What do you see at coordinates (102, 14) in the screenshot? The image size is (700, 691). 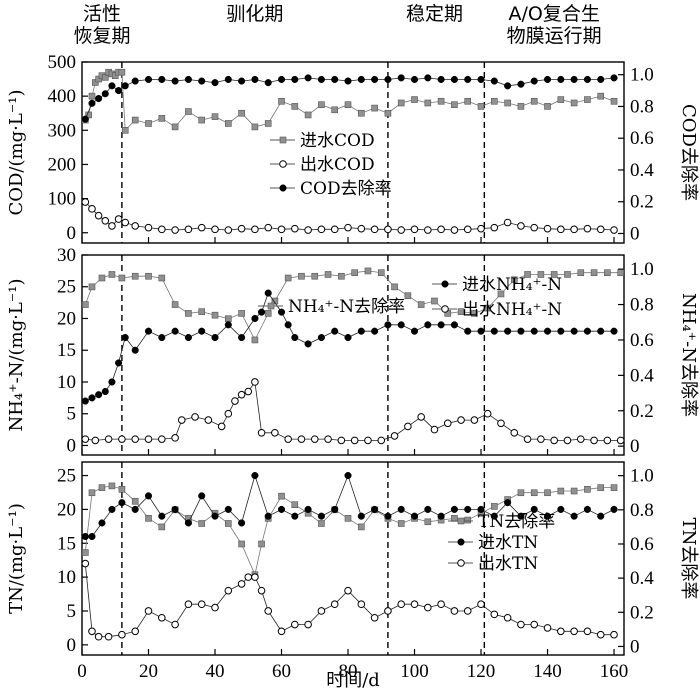 I see `phase-label: 活性` at bounding box center [102, 14].